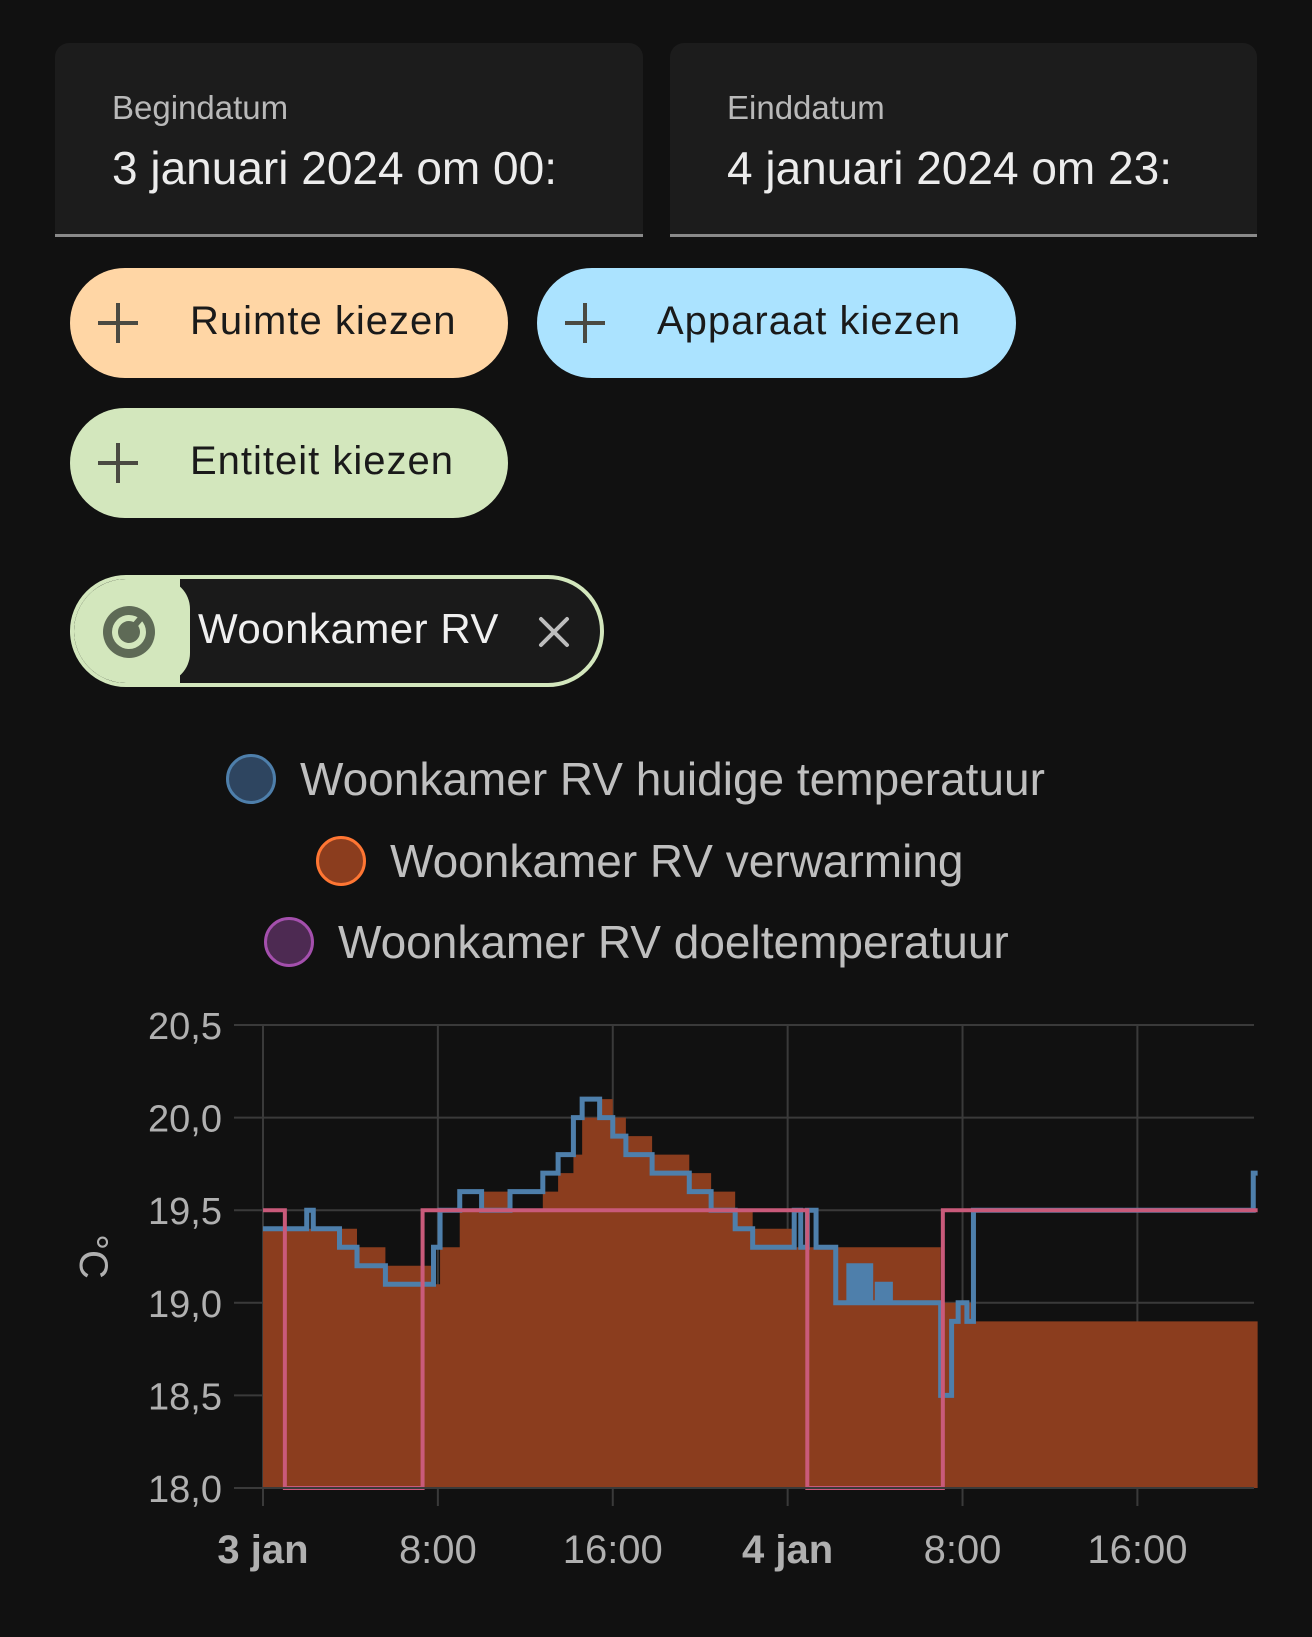 The height and width of the screenshot is (1637, 1312). I want to click on legend-label: Woonkamer RV doeltemperatuur, so click(673, 942).